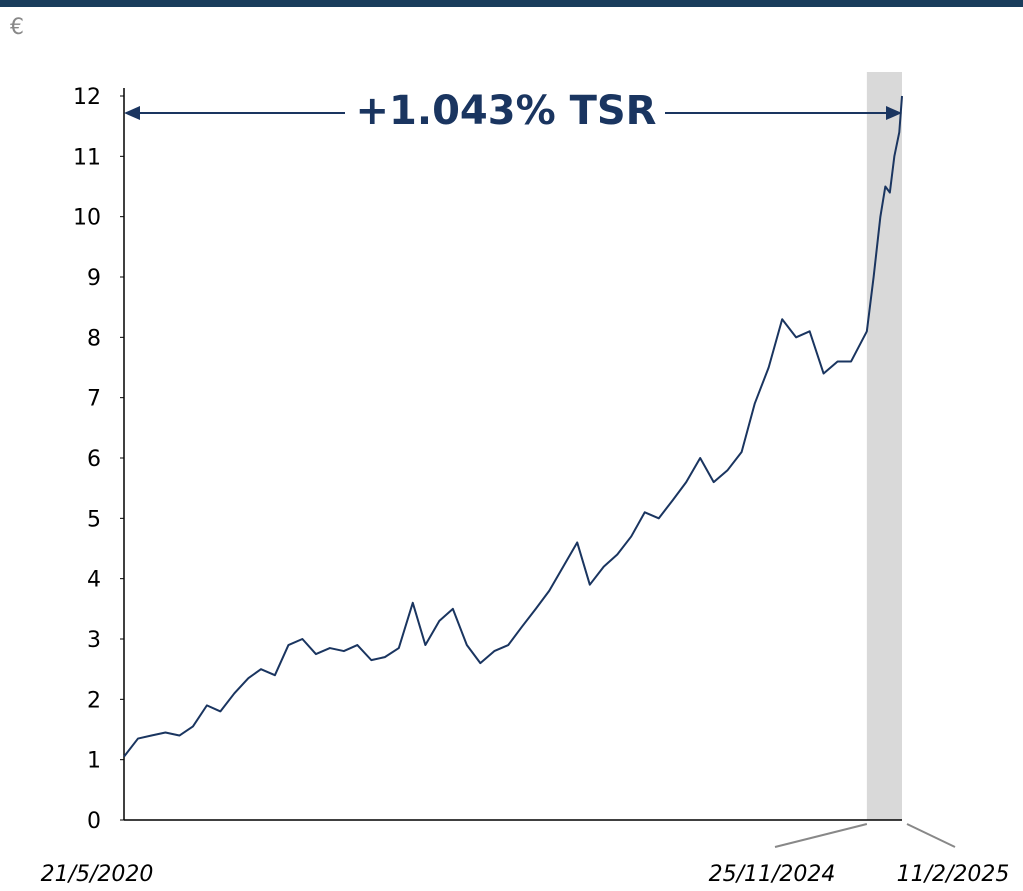  Describe the element at coordinates (94, 519) in the screenshot. I see `y-tick-label: 5` at that location.